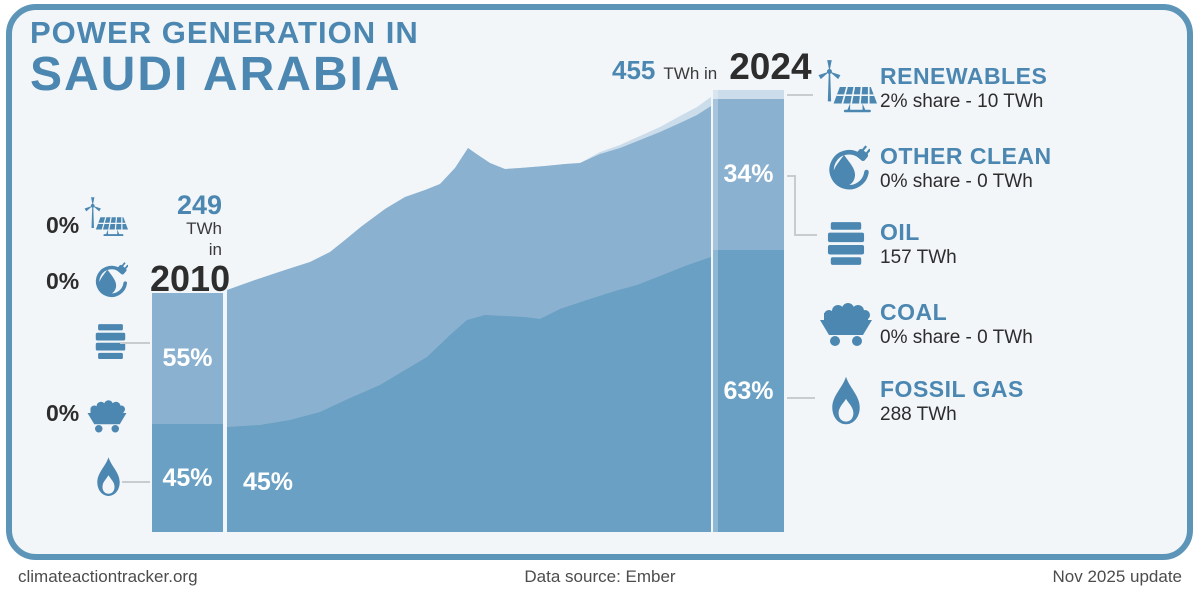  I want to click on connector-gas-2024, so click(801, 398).